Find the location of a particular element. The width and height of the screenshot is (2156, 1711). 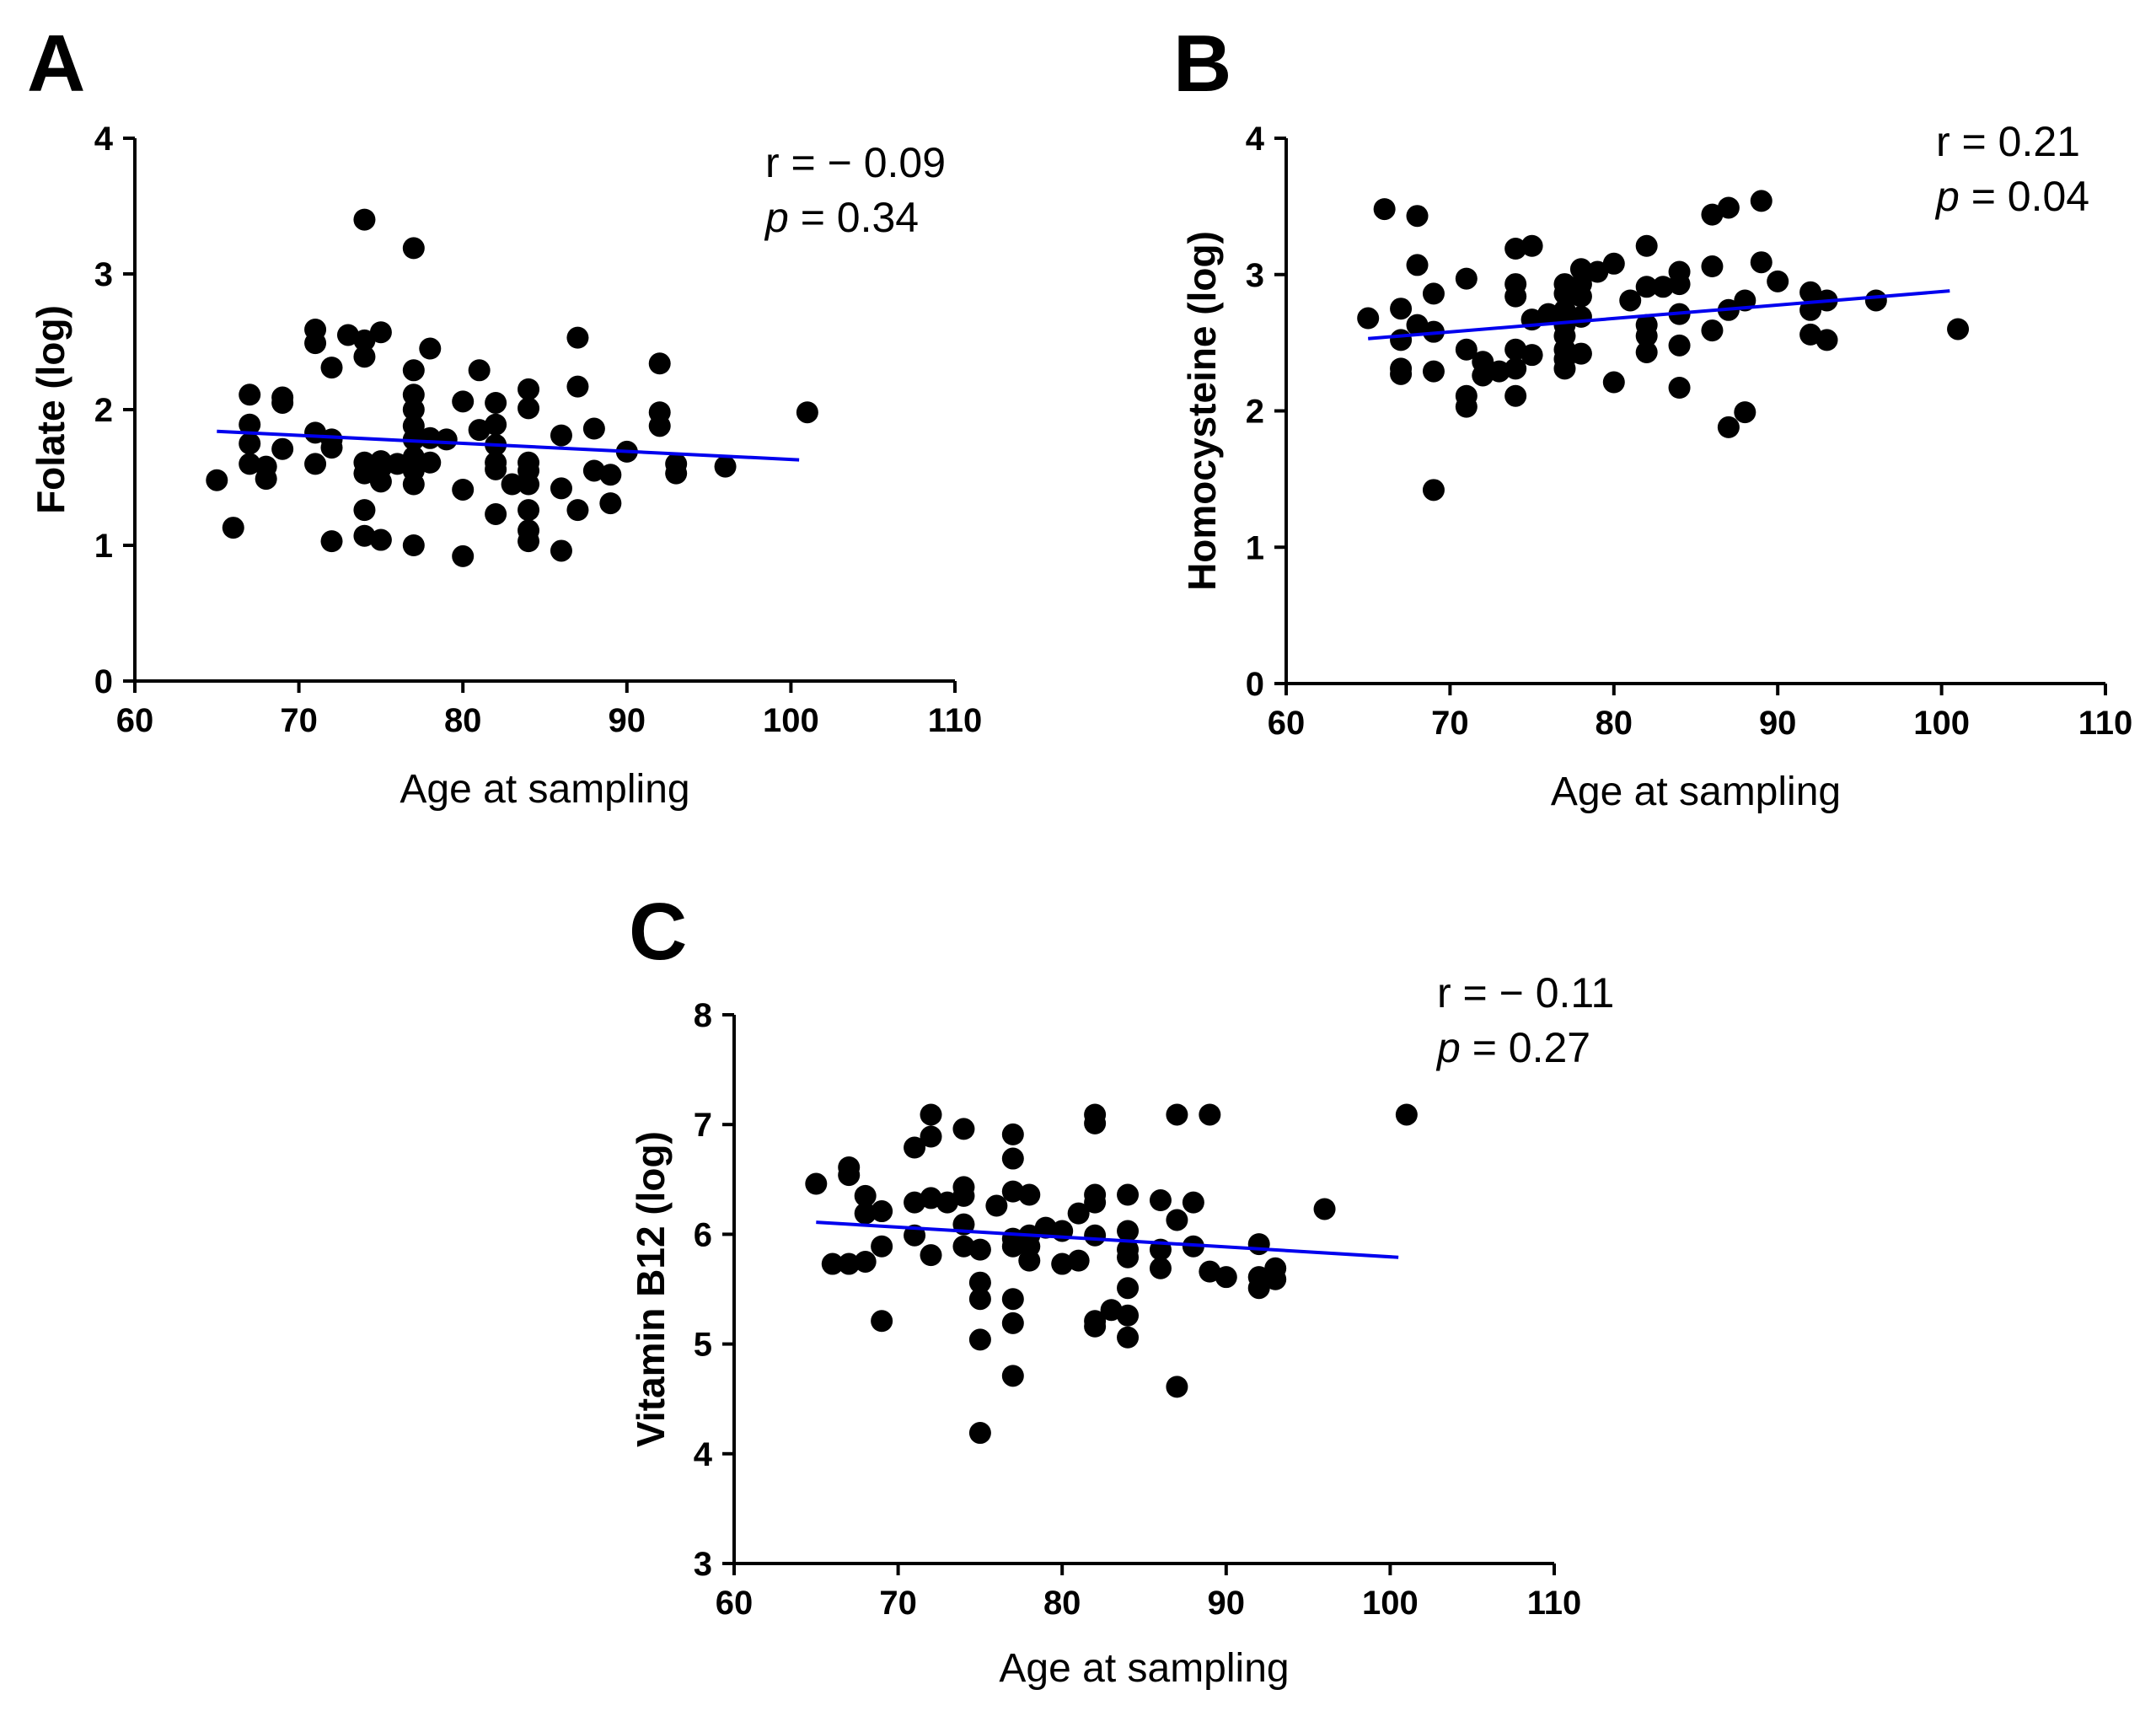

y-tick-label: 3 is located at coordinates (703, 1564).